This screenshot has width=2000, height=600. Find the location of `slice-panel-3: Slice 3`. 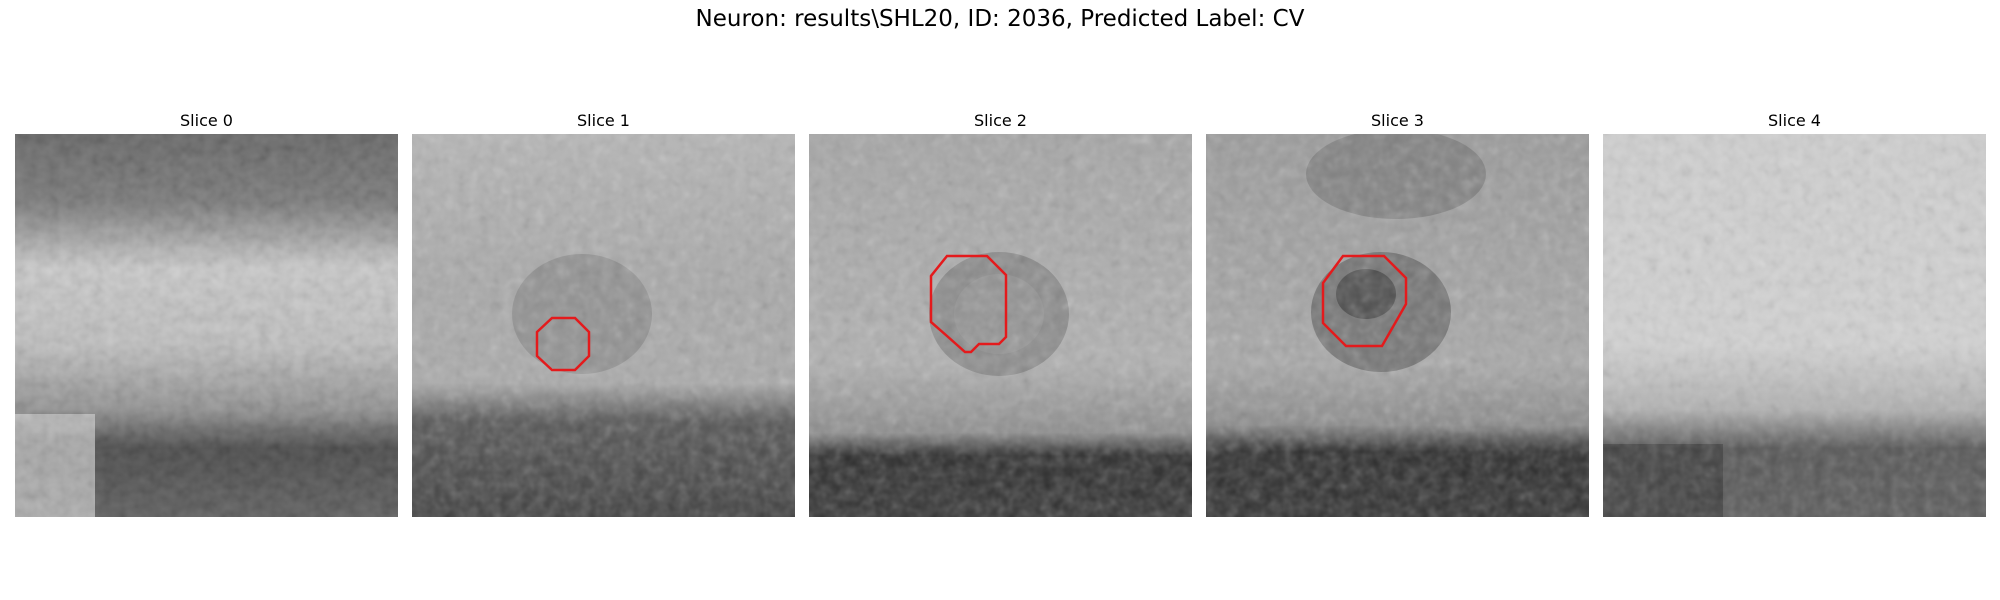

slice-panel-3: Slice 3 is located at coordinates (1397, 313).